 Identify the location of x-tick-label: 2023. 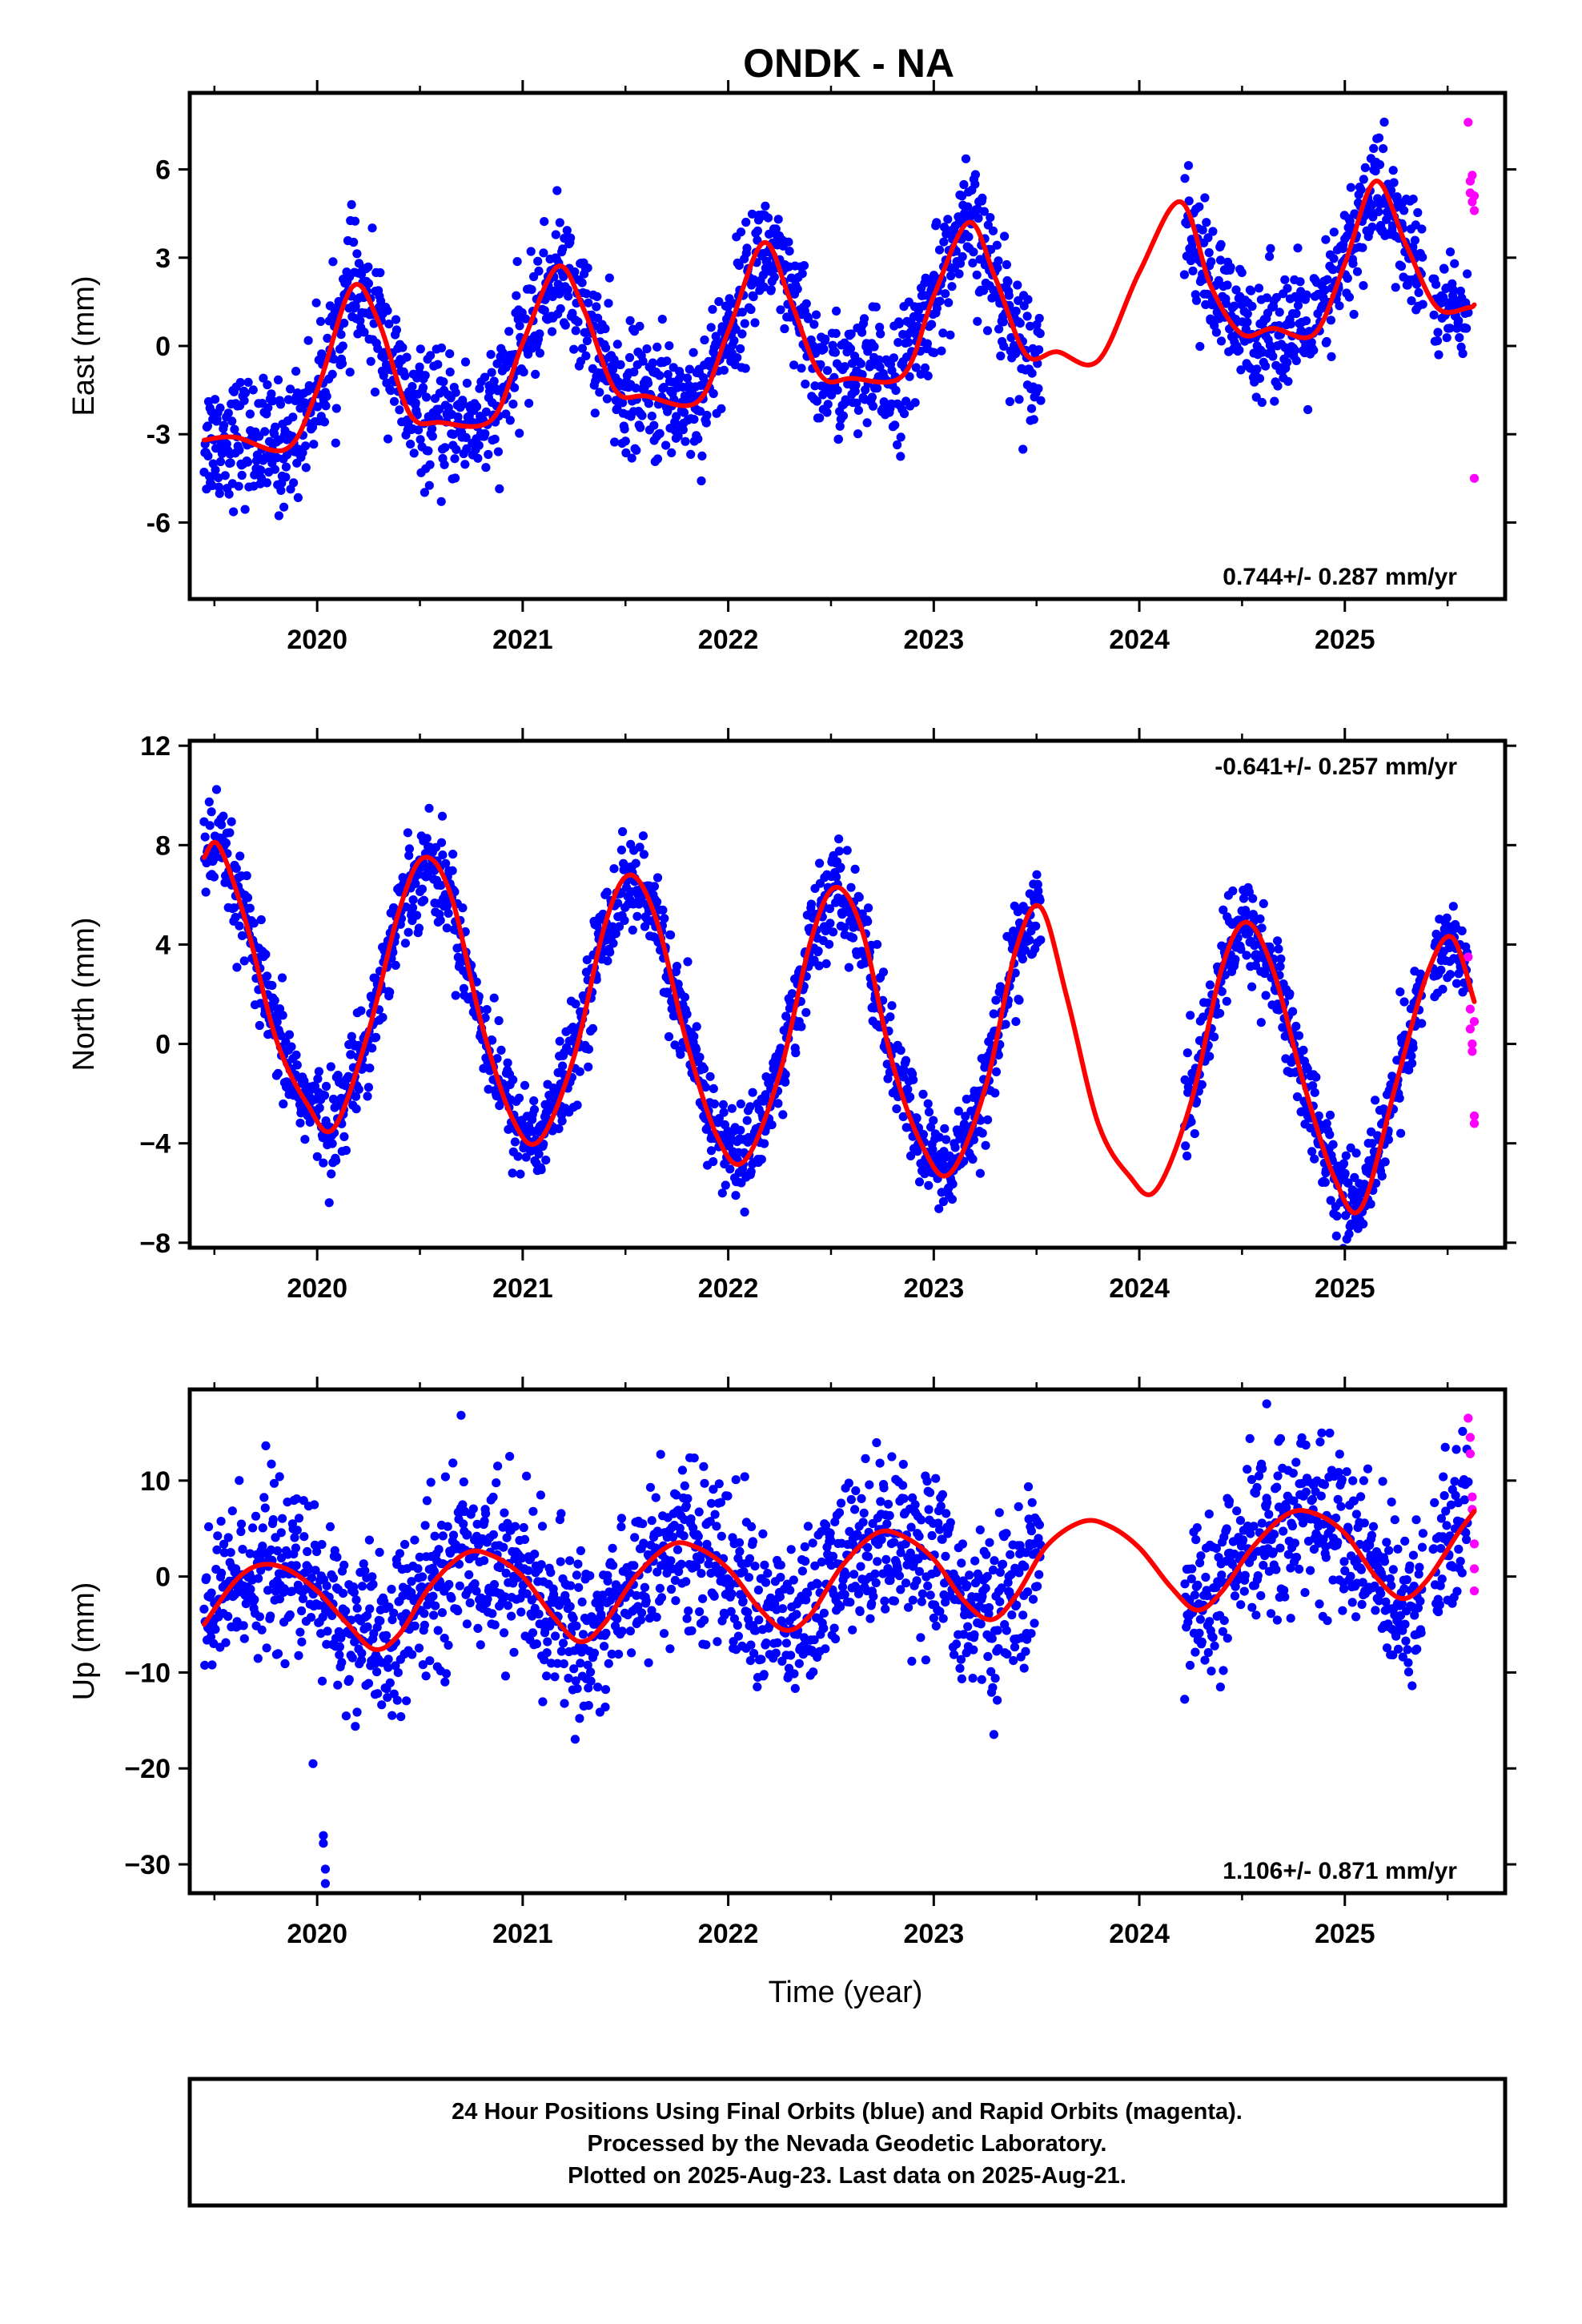
(934, 640).